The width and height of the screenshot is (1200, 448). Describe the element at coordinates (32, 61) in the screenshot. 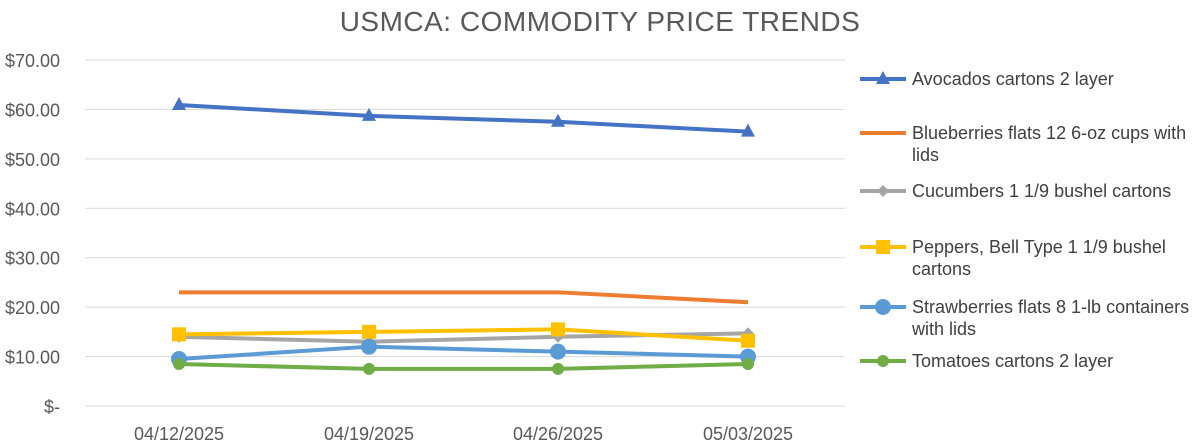

I see `y-tick-label: $70.00` at that location.